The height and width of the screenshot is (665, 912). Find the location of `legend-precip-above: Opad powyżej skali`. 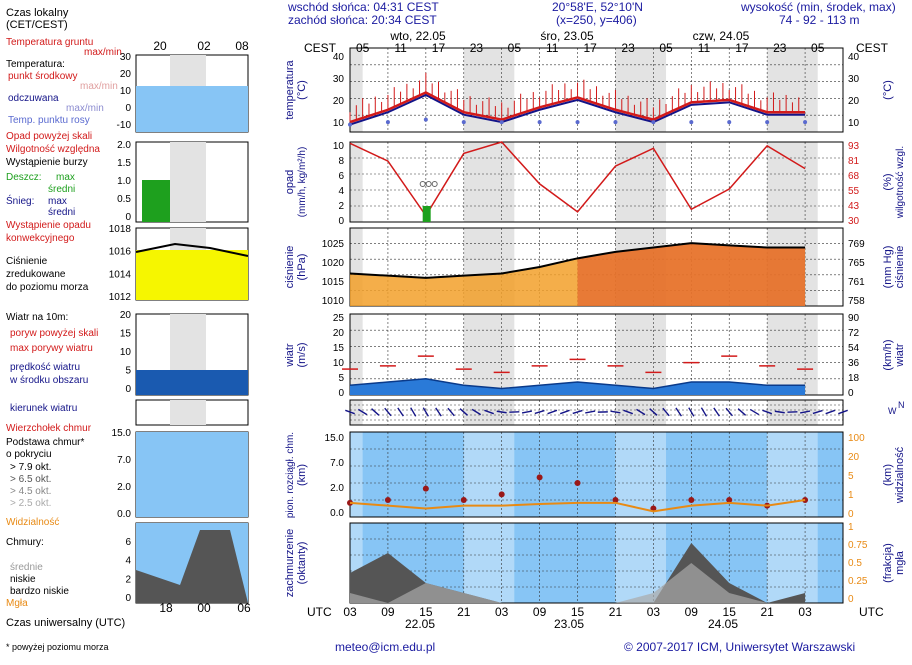

legend-precip-above: Opad powyżej skali is located at coordinates (49, 136).